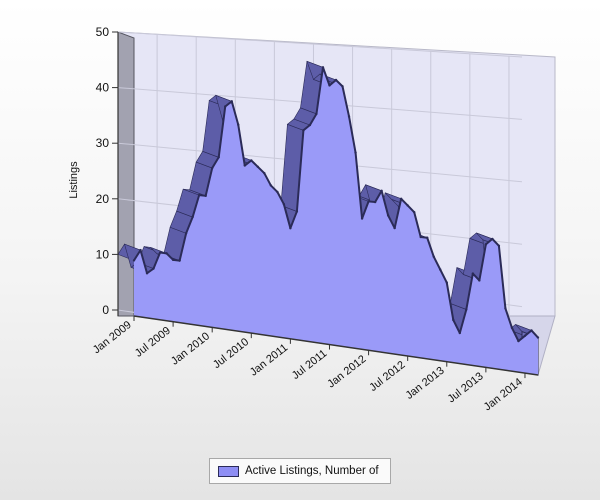  I want to click on y-tick-label: 20, so click(103, 199).